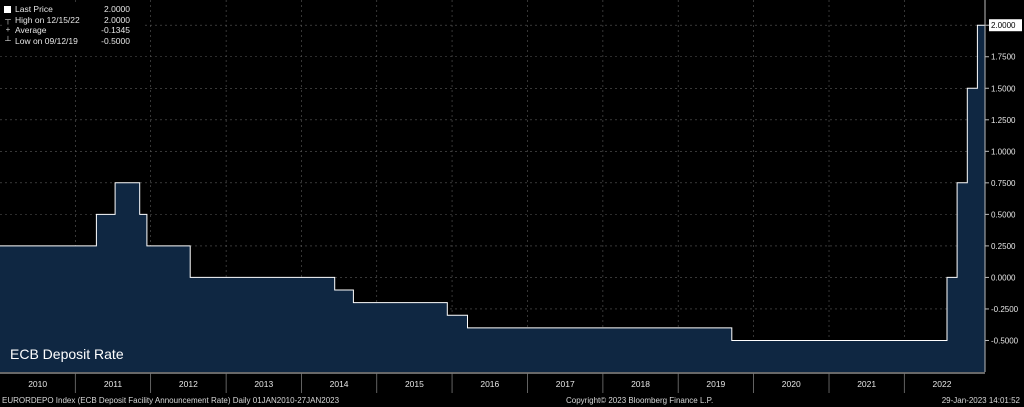 Image resolution: width=1024 pixels, height=407 pixels. What do you see at coordinates (188, 384) in the screenshot?
I see `x-tick-label: 2012` at bounding box center [188, 384].